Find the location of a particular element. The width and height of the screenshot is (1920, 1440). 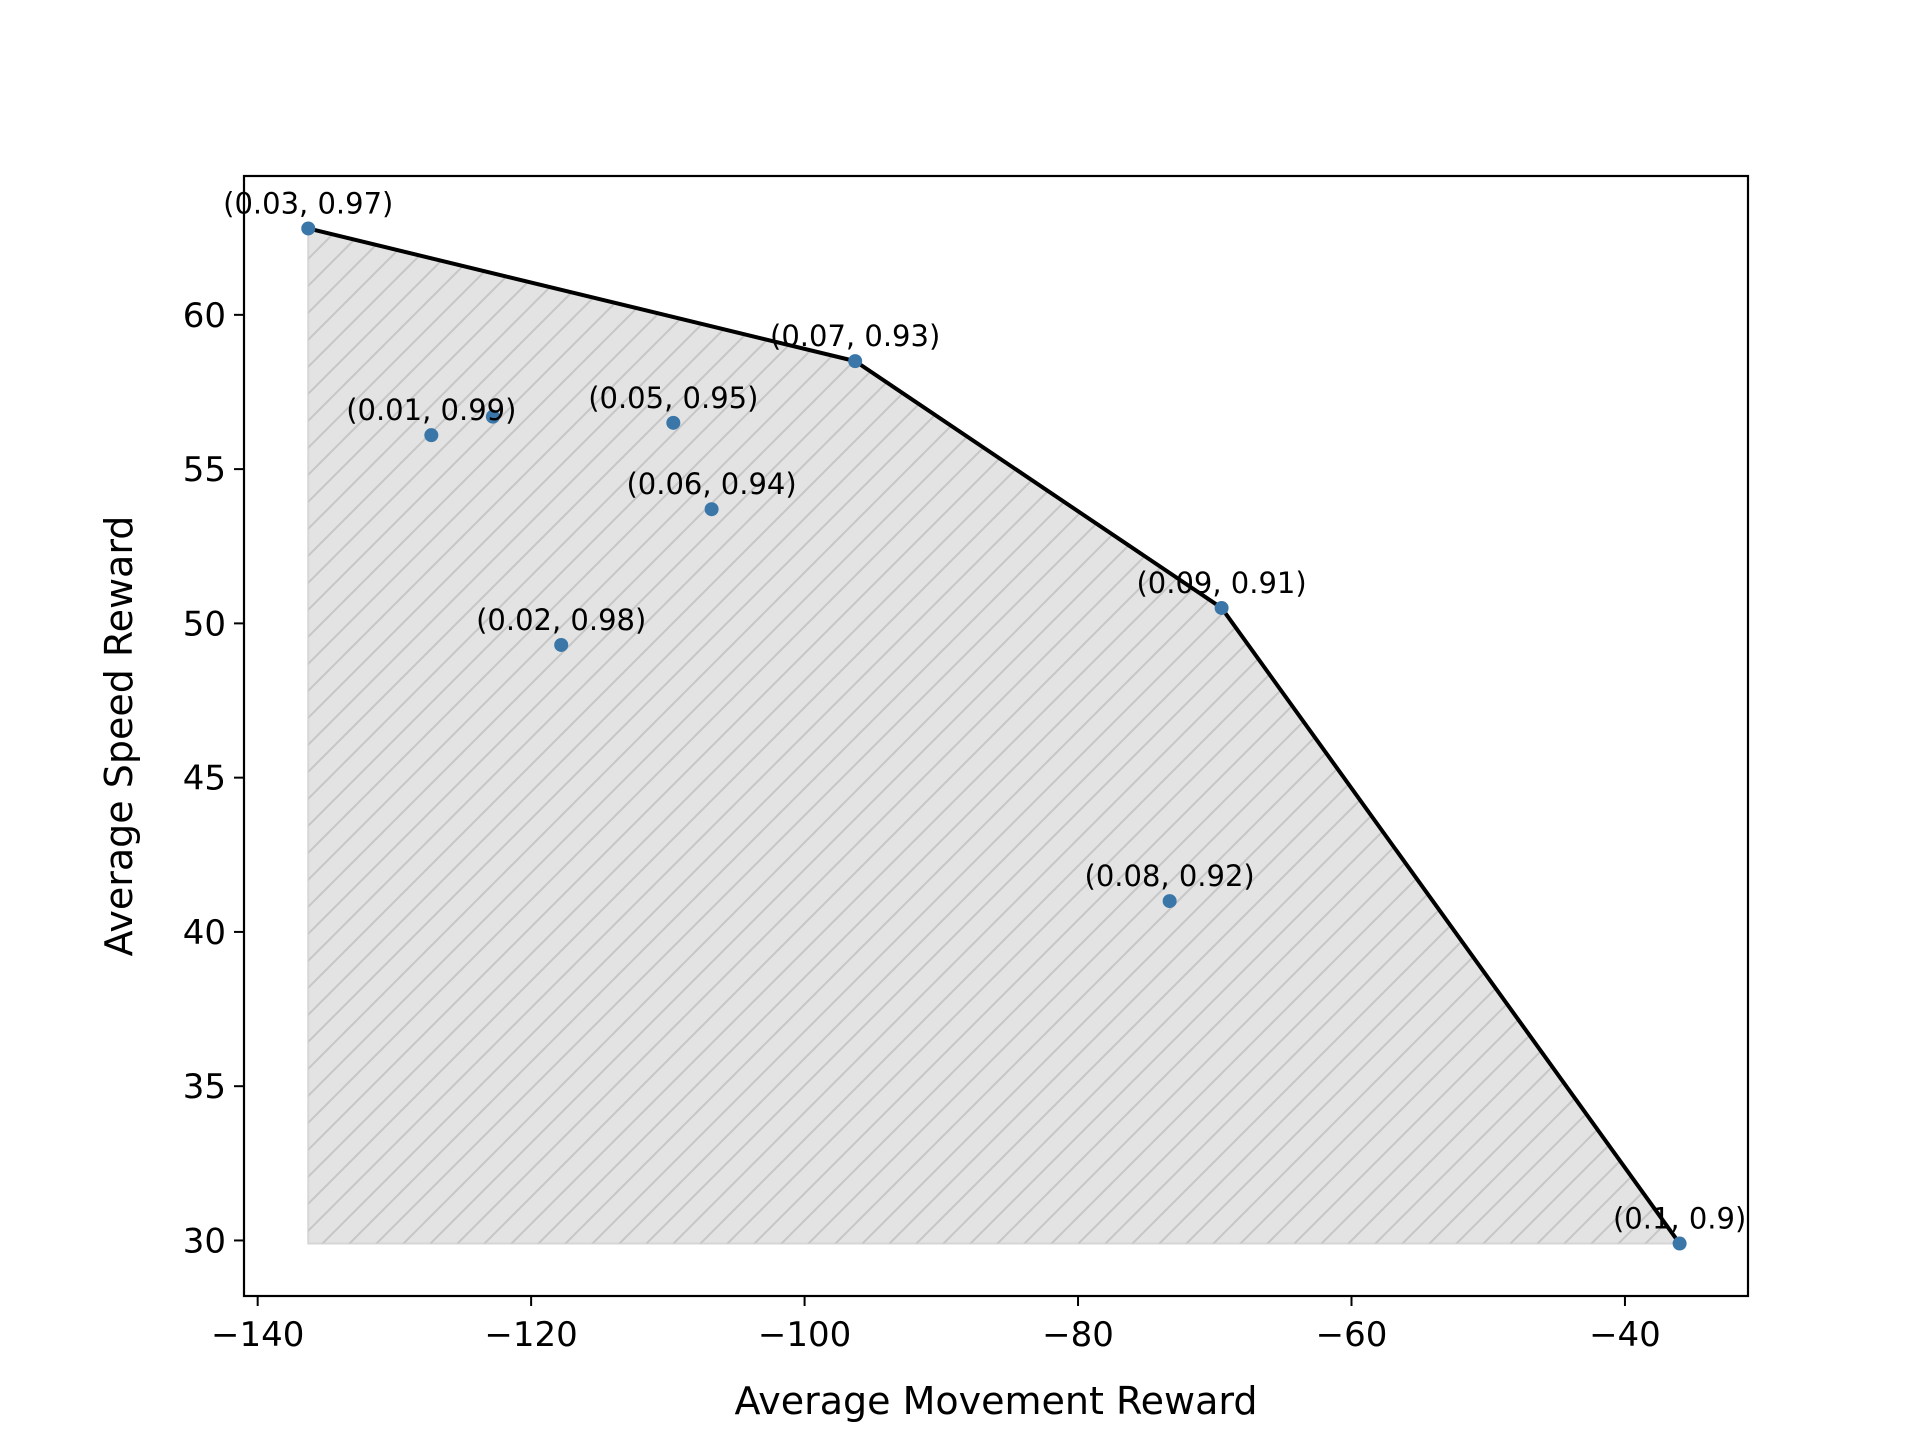

y-axis-label: Average Speed Reward is located at coordinates (119, 736).